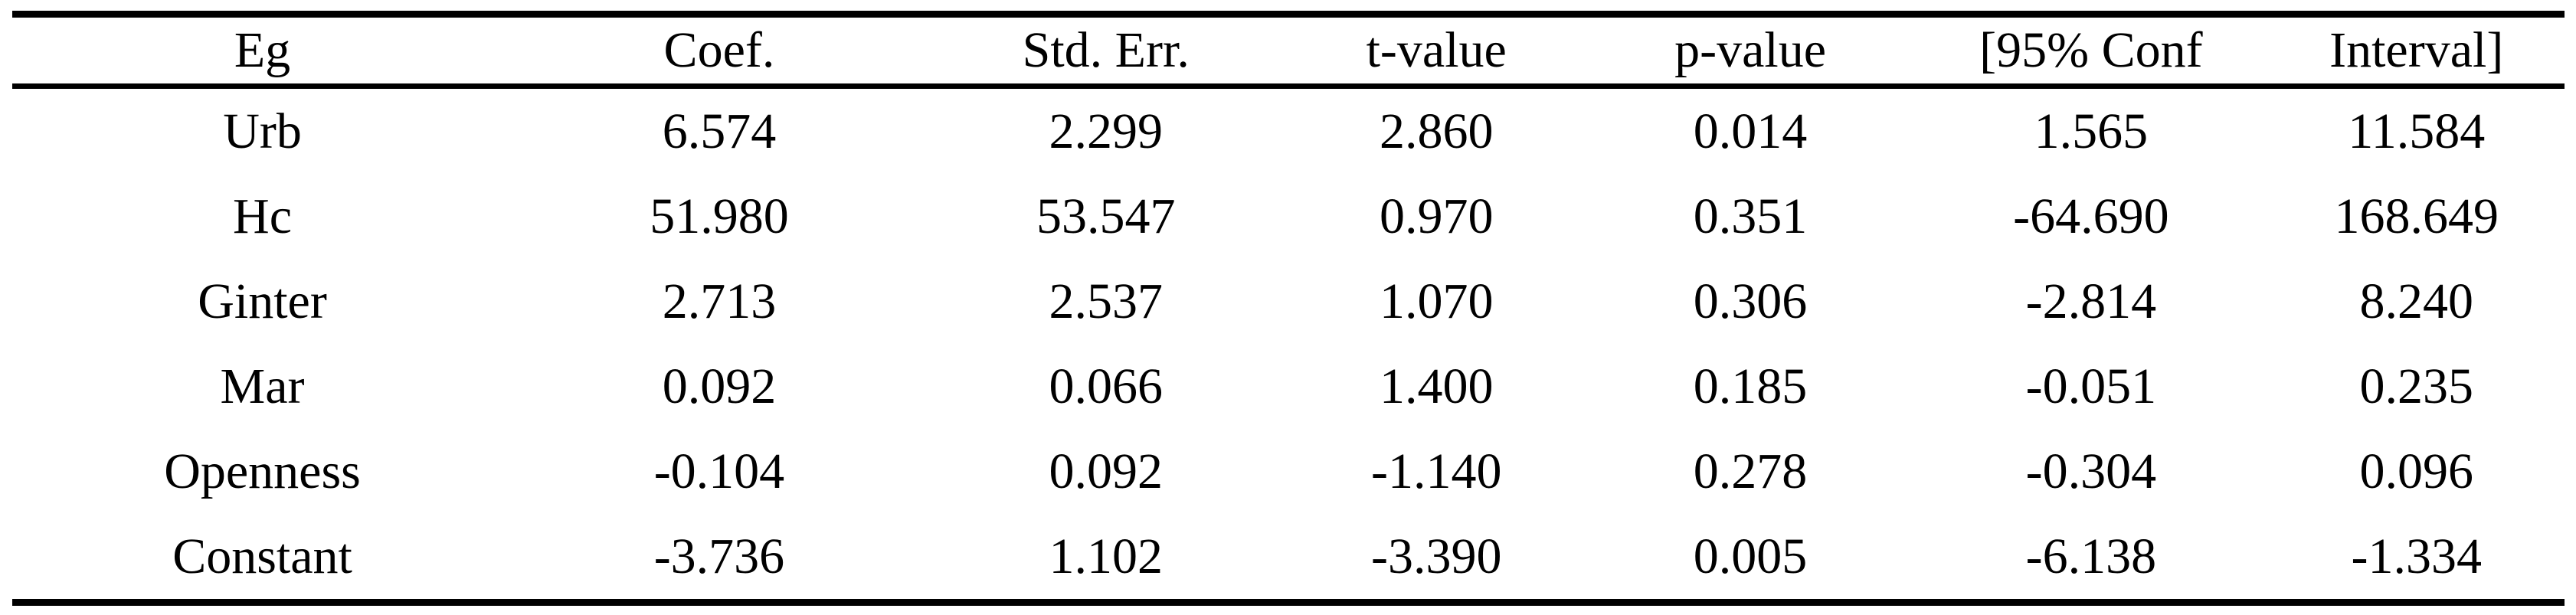  Describe the element at coordinates (1288, 301) in the screenshot. I see `table-row: Ginter 2.713 2.537 1.070 0.306 -2.814 8.240` at that location.